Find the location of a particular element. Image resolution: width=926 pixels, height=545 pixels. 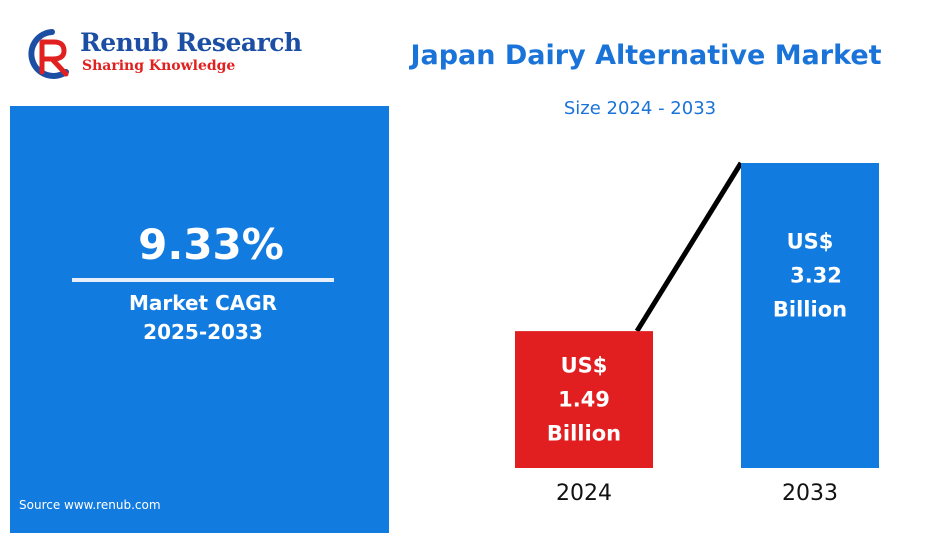

bar-value-label: 3.32 is located at coordinates (816, 276).